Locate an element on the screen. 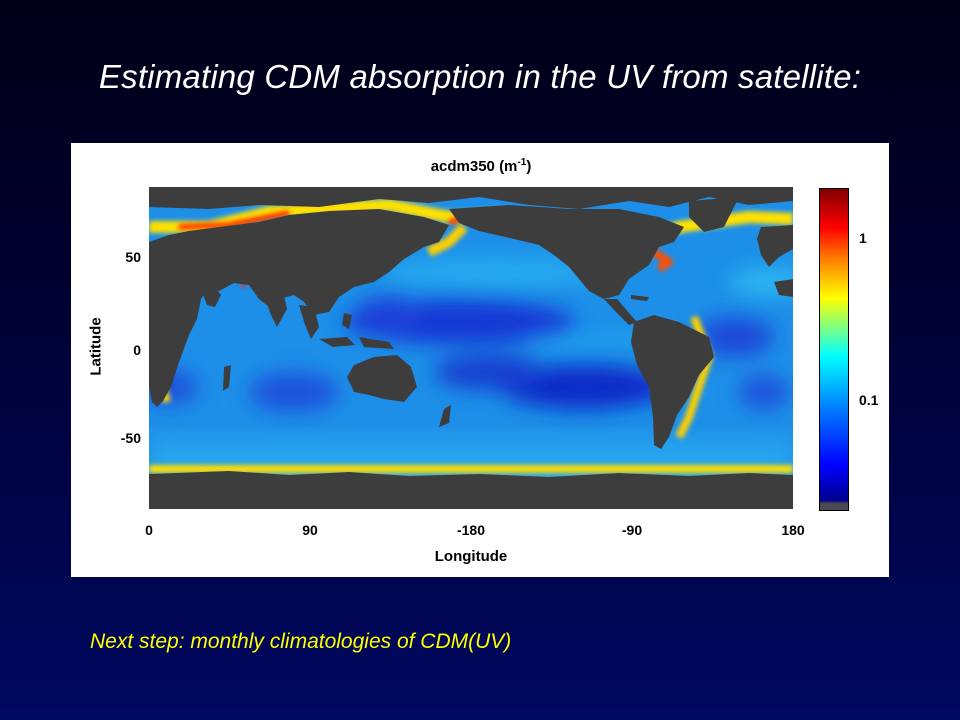 The width and height of the screenshot is (960, 720). y-tick-label: 50 is located at coordinates (133, 257).